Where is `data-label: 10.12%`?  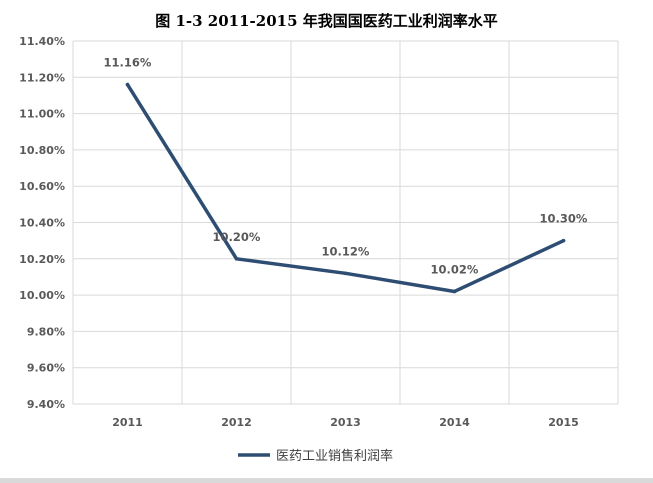 data-label: 10.12% is located at coordinates (346, 251).